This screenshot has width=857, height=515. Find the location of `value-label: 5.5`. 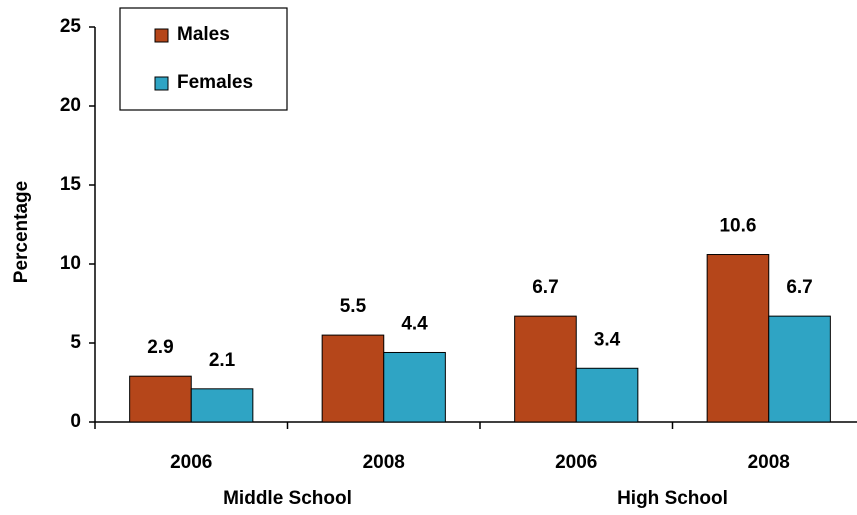

value-label: 5.5 is located at coordinates (353, 306).